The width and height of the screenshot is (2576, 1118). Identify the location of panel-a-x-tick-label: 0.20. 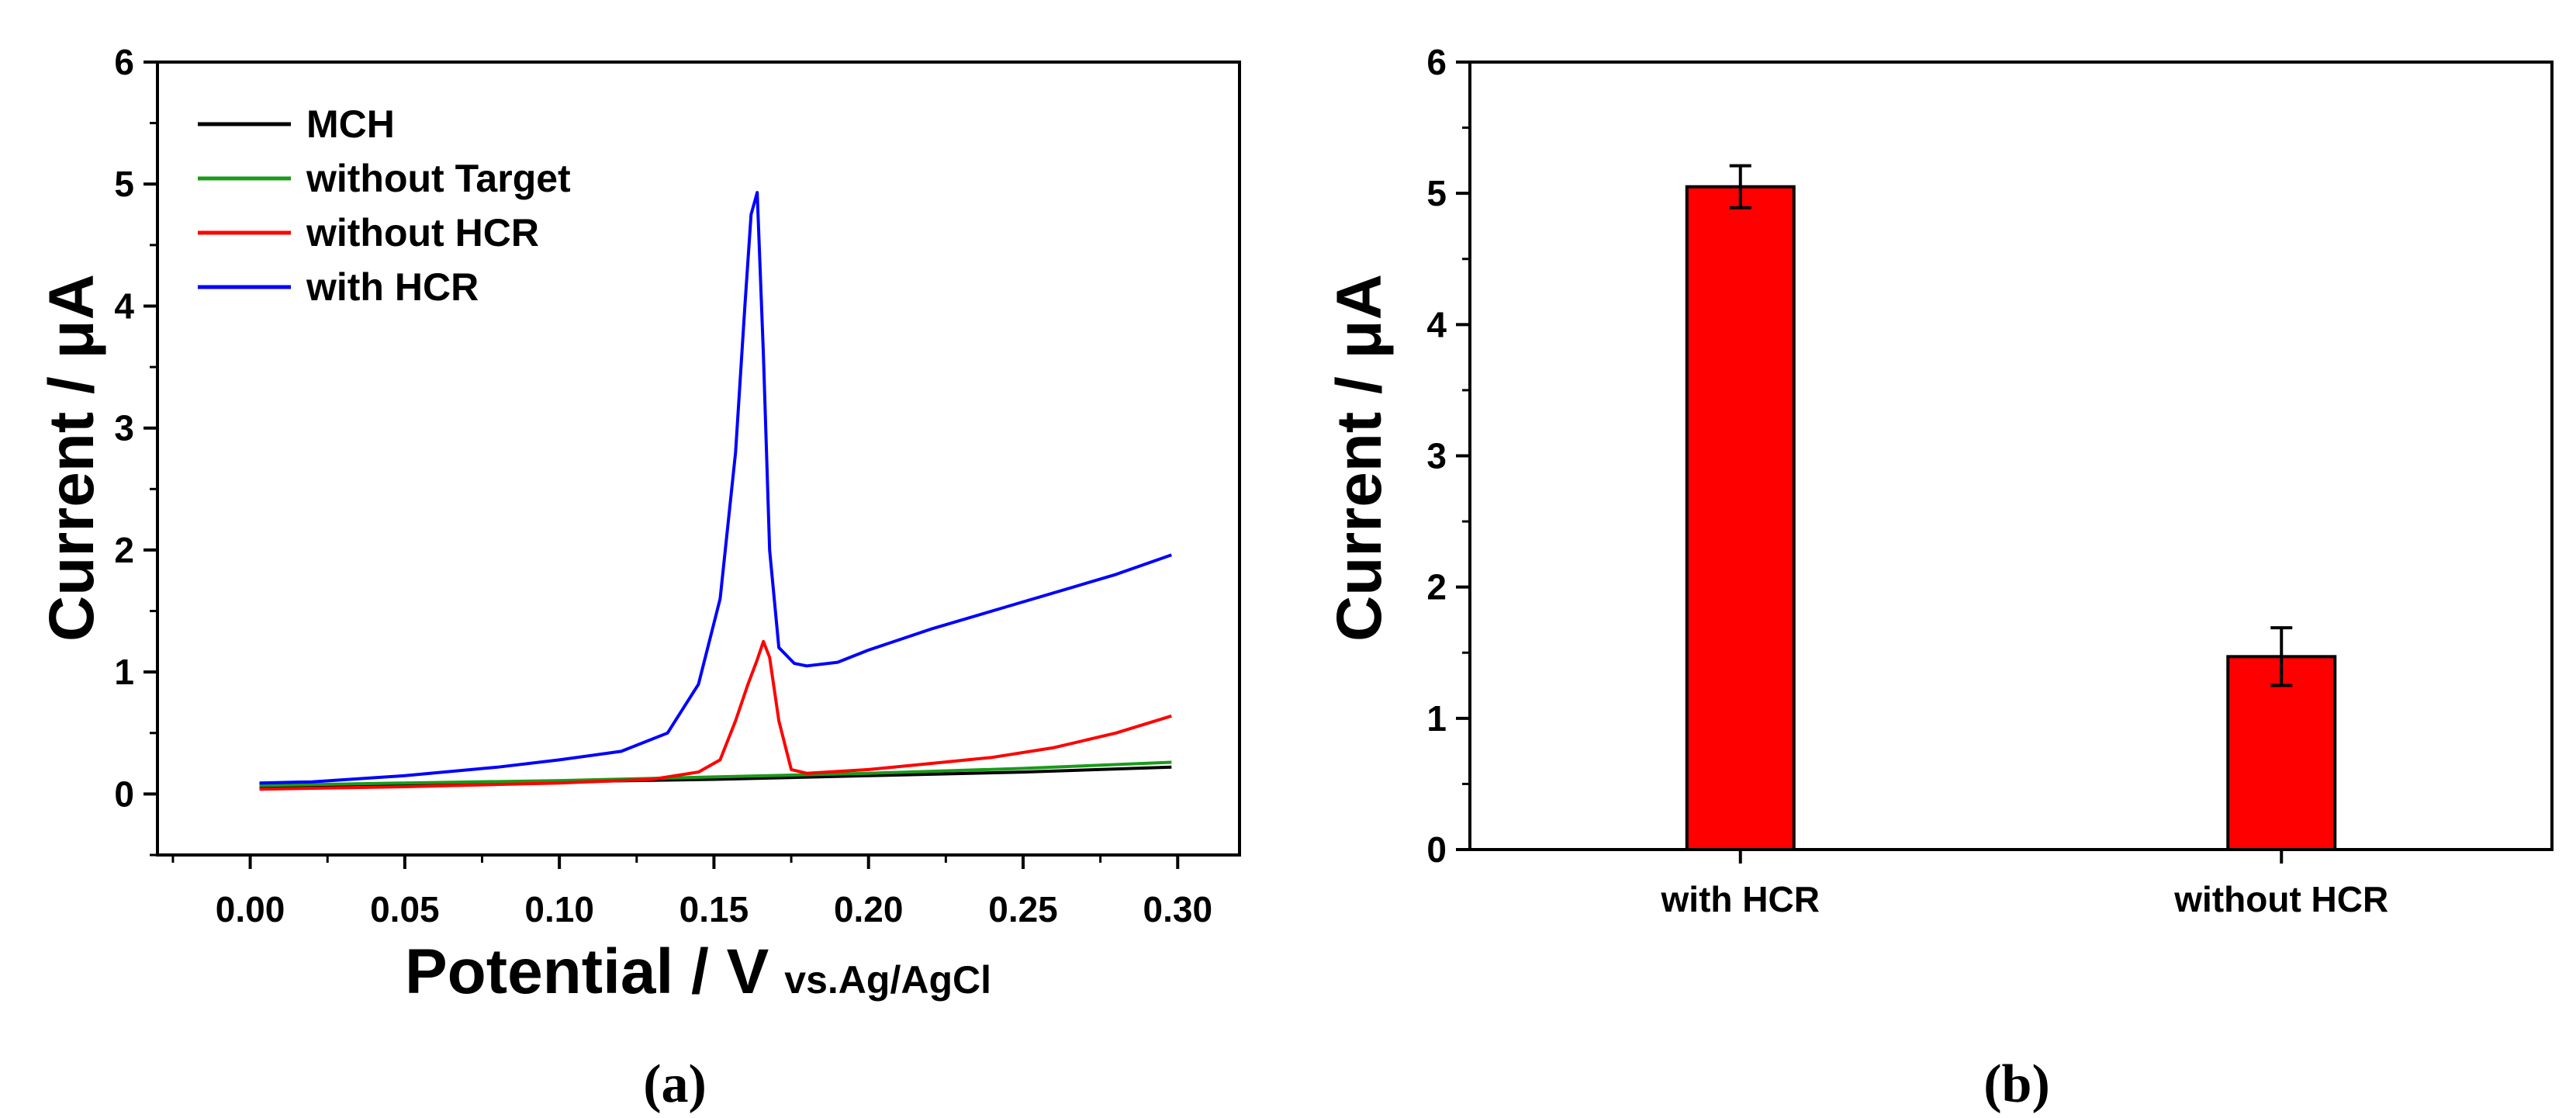
(869, 909).